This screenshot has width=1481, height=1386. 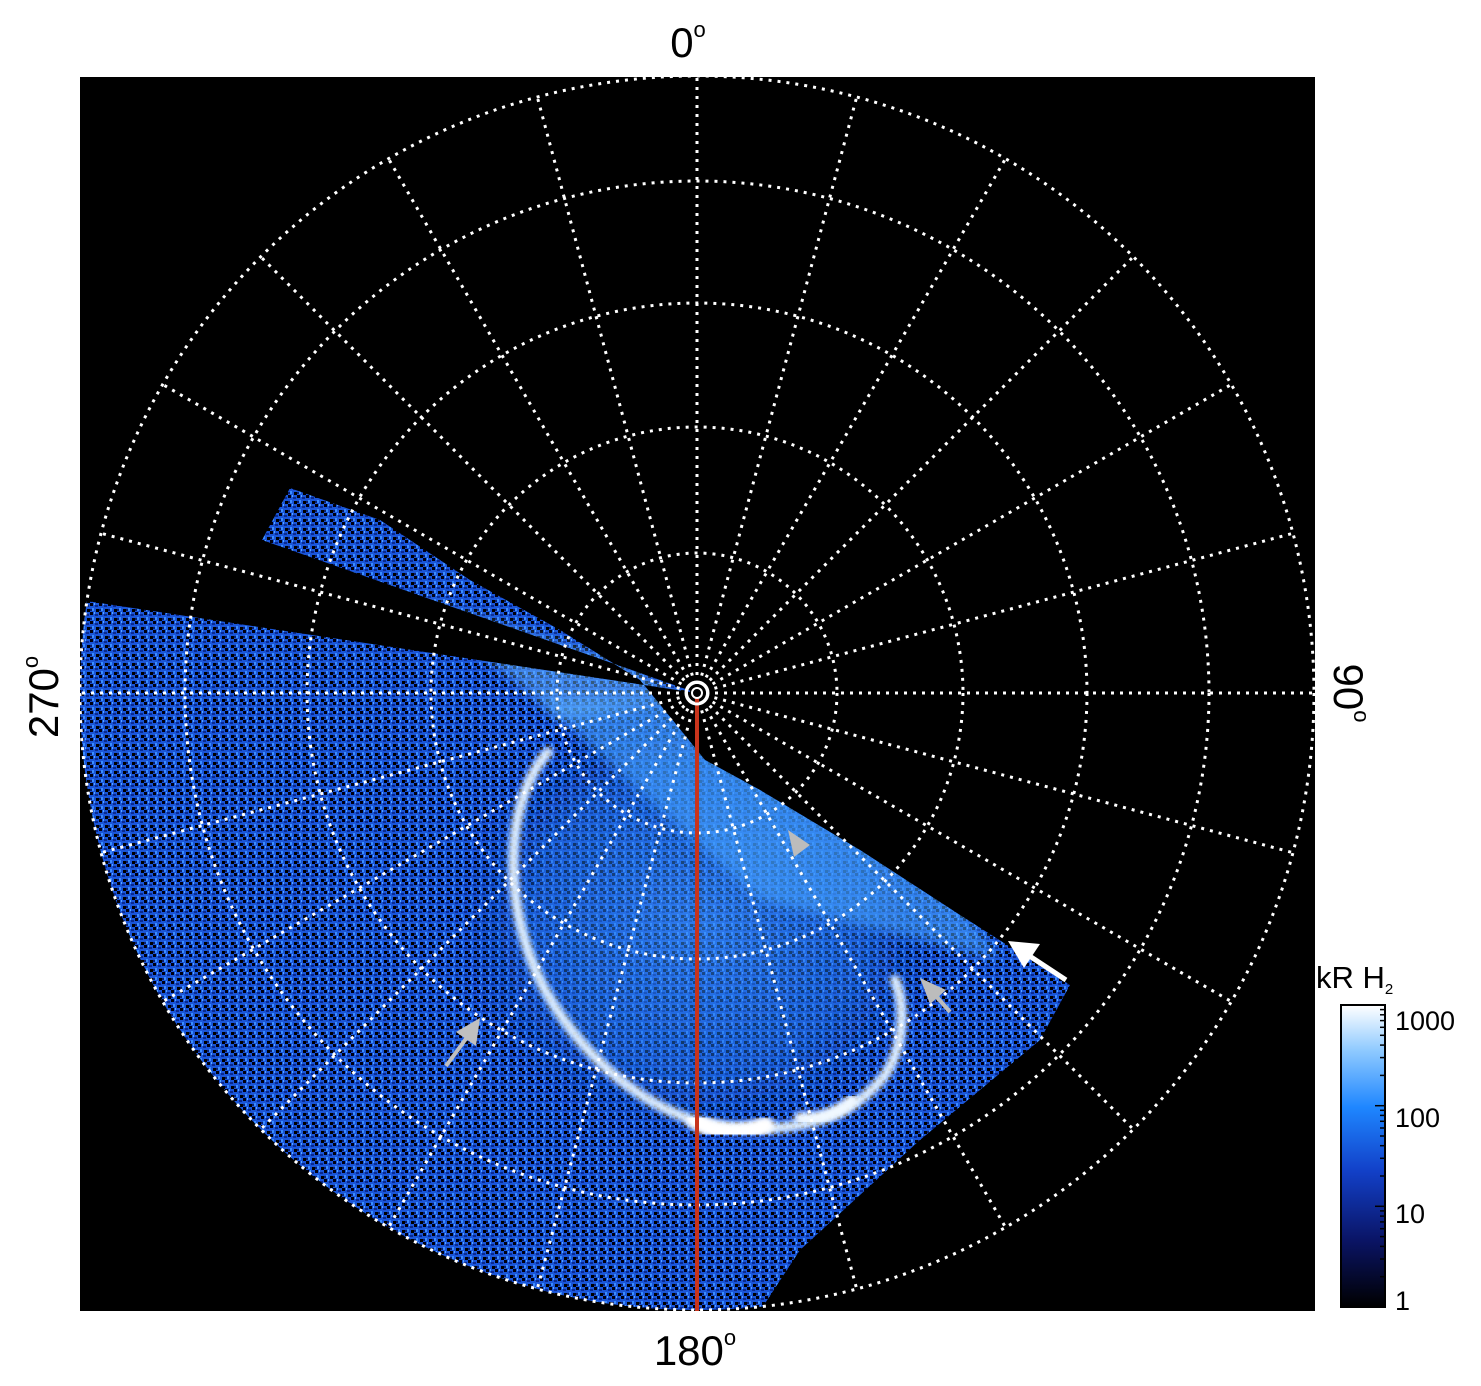 I want to click on gray-arrow-right-lower, so click(x=936, y=996).